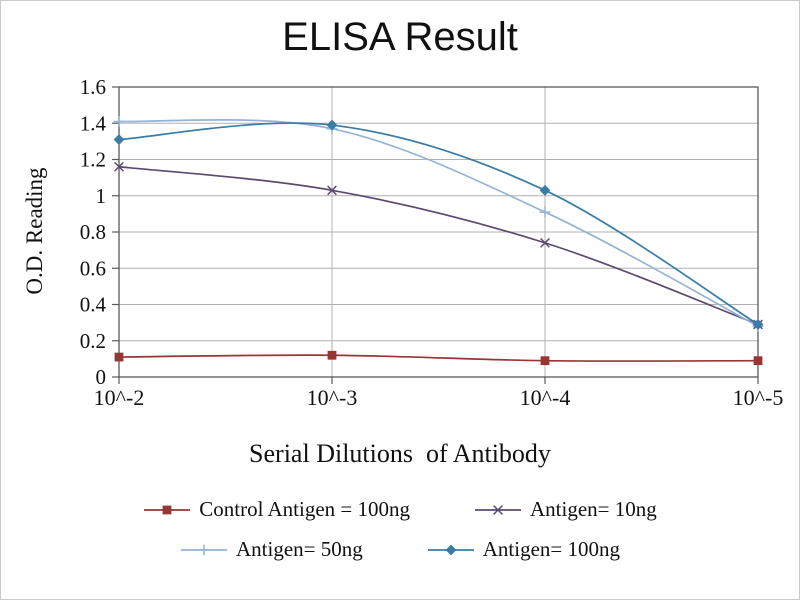  Describe the element at coordinates (593, 509) in the screenshot. I see `legend-label: Antigen= 10ng` at that location.